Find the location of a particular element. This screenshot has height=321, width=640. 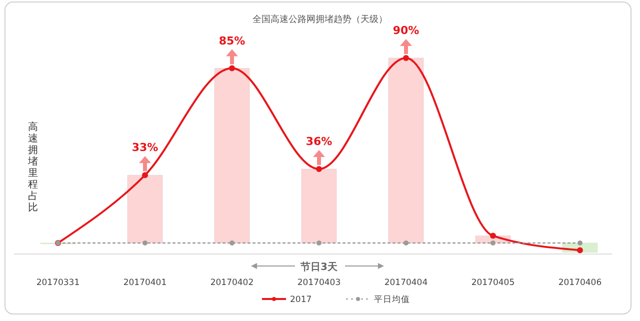

x-tick-label: 20170401 is located at coordinates (145, 283).